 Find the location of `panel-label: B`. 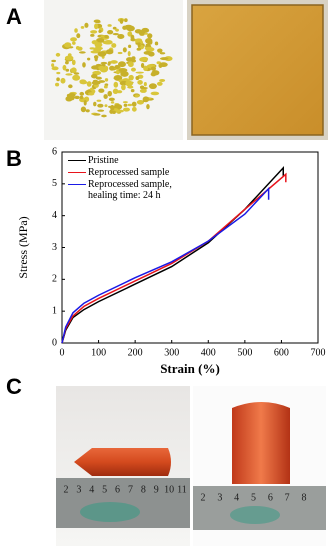

panel-label: B is located at coordinates (14, 158).